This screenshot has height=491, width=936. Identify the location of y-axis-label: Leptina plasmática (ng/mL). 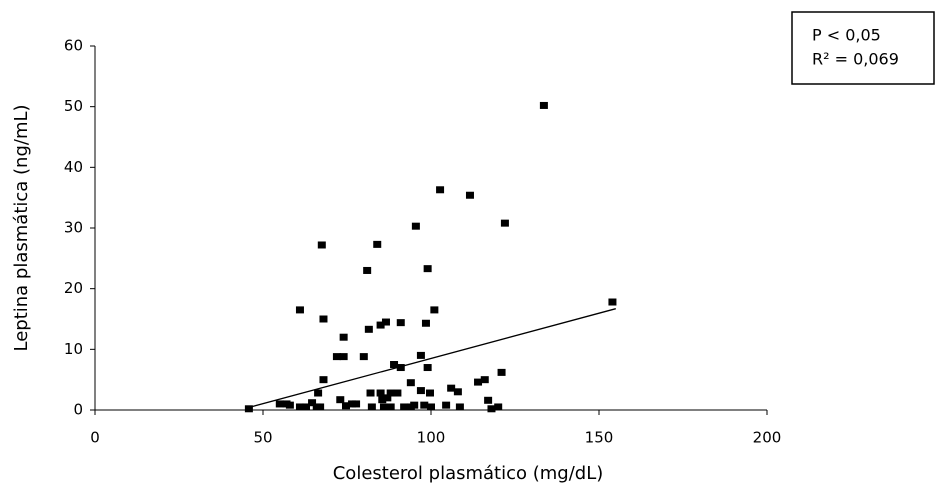
(21, 227).